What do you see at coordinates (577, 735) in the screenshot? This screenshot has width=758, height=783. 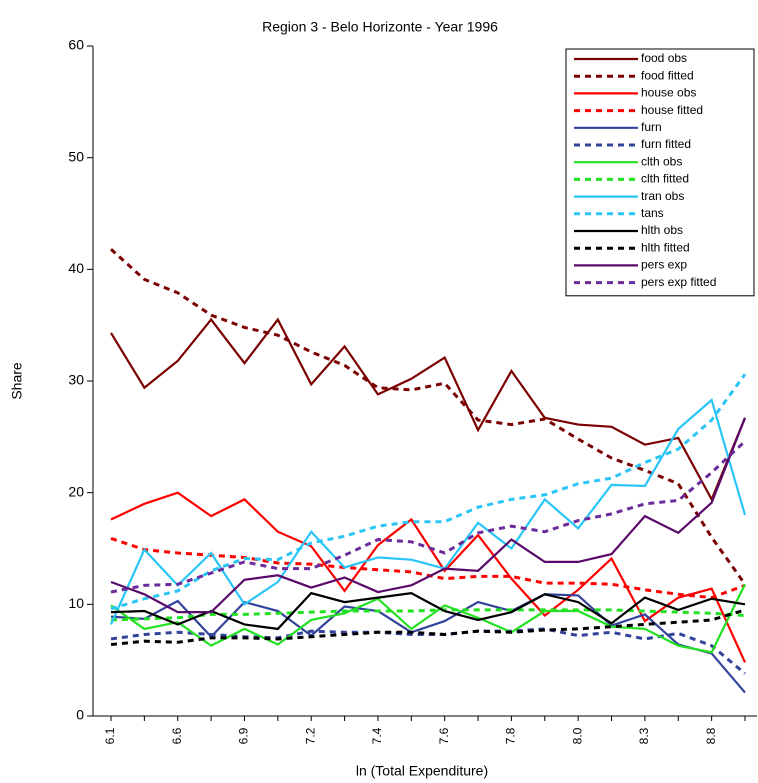 I see `x-tick-label: 8.0` at bounding box center [577, 735].